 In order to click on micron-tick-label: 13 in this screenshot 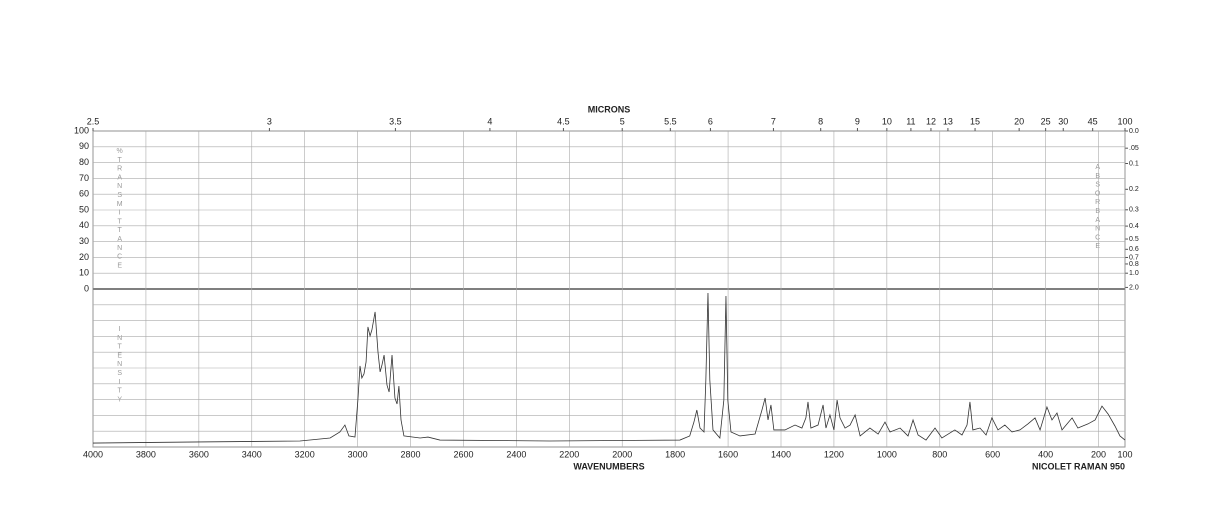, I will do `click(948, 121)`.